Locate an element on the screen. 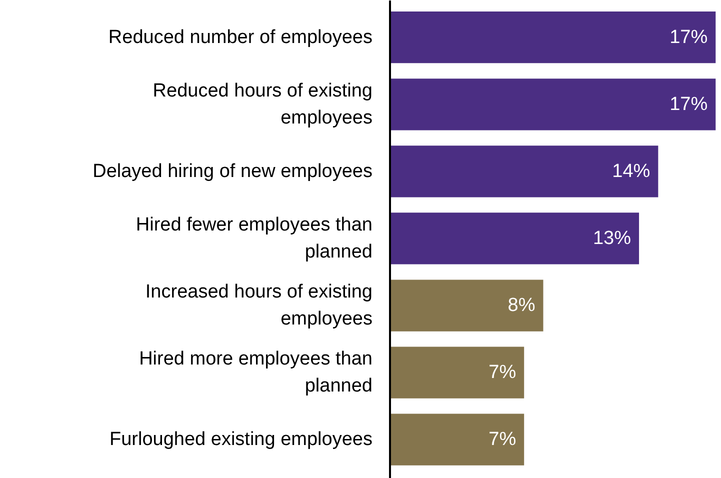 Image resolution: width=721 pixels, height=478 pixels. y-tick-label: Hired more employees than planned is located at coordinates (255, 372).